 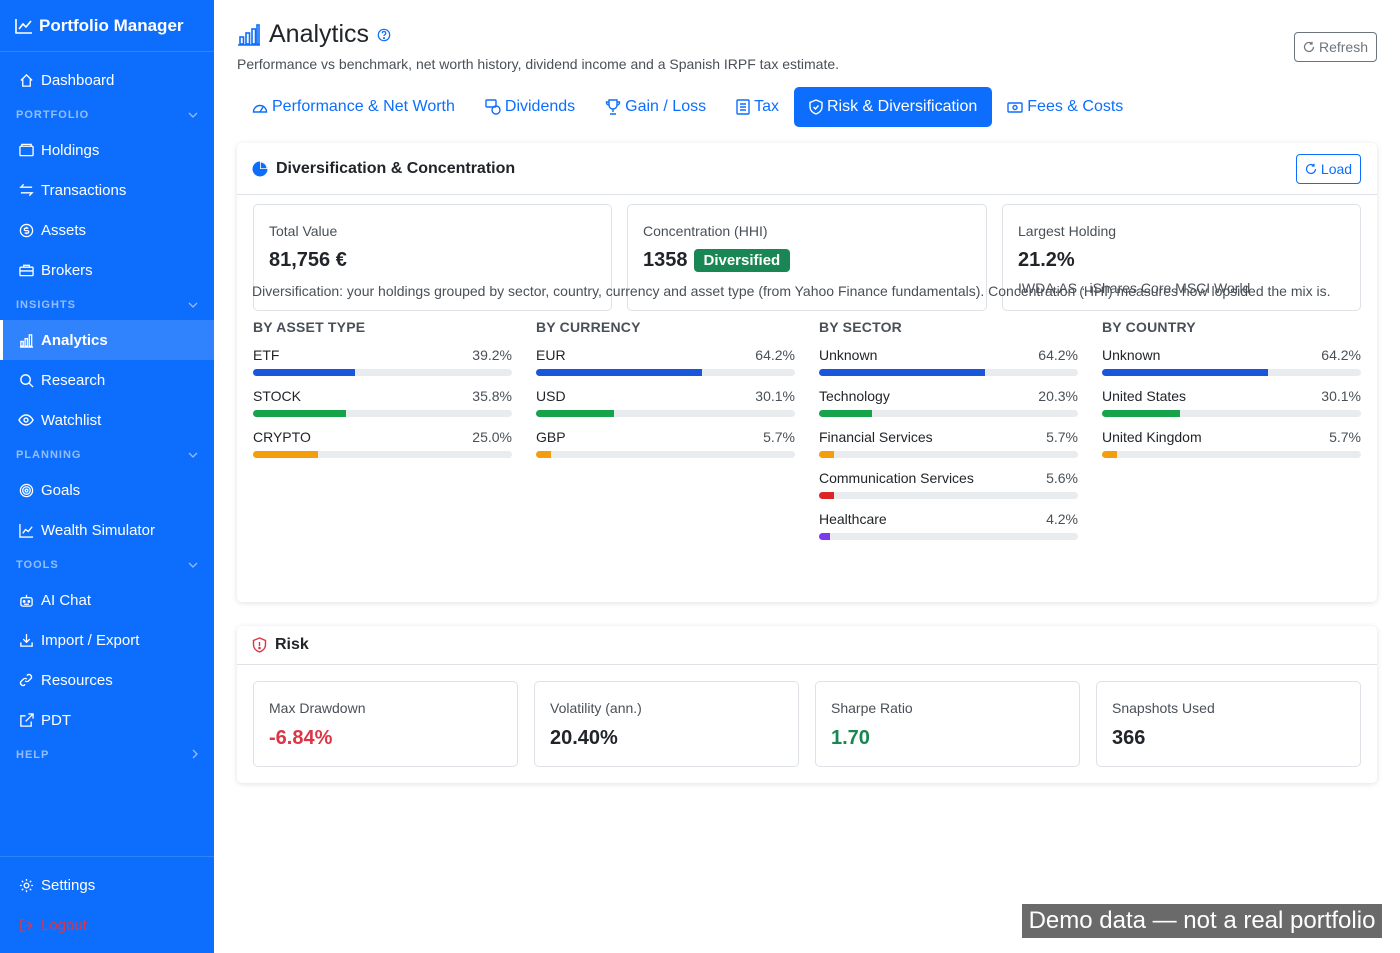 What do you see at coordinates (757, 107) in the screenshot?
I see `tab-tax: Tax` at bounding box center [757, 107].